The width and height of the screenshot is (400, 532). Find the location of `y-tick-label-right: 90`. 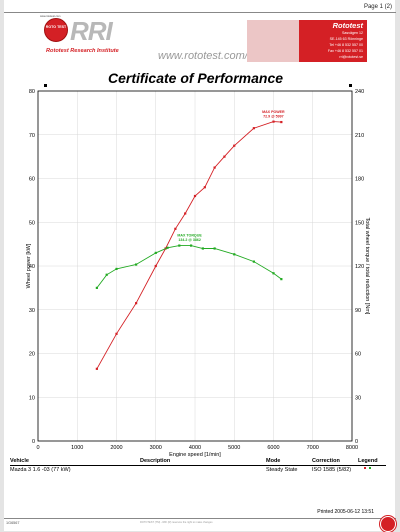

y-tick-label-right: 90 is located at coordinates (358, 311).